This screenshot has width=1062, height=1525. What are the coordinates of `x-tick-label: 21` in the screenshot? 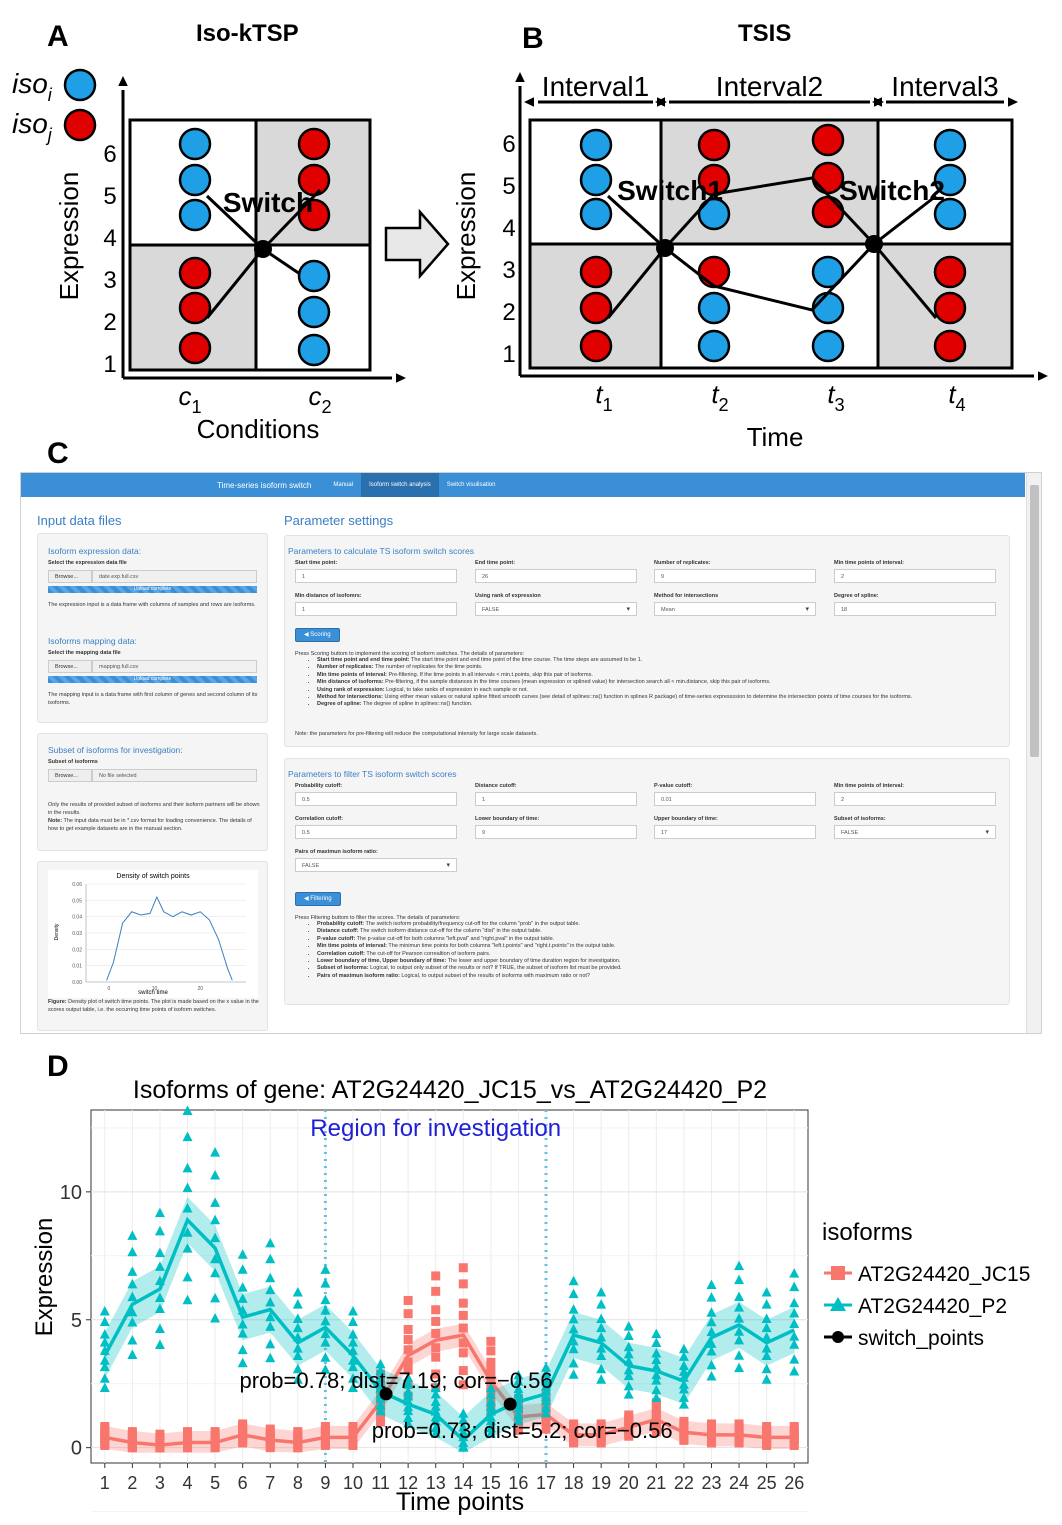 It's located at (656, 1483).